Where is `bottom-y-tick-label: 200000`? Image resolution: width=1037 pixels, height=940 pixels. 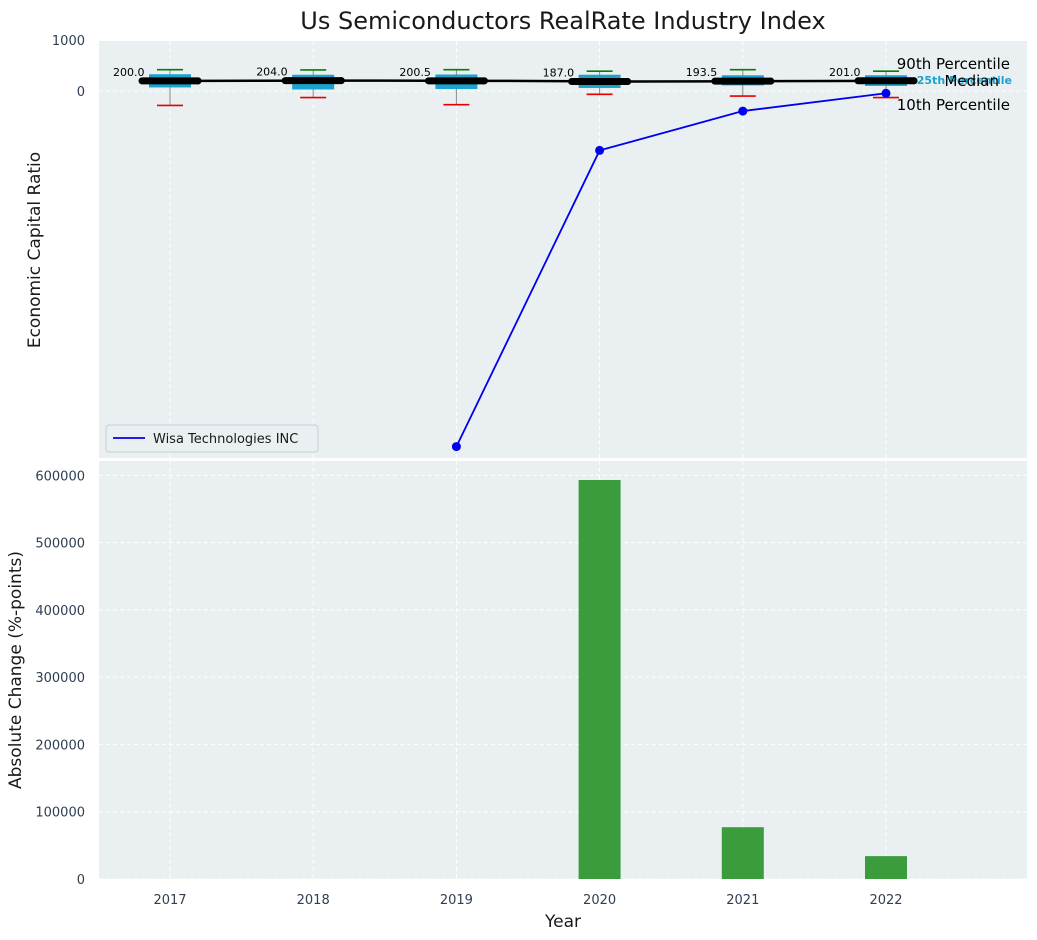
bottom-y-tick-label: 200000 is located at coordinates (60, 745).